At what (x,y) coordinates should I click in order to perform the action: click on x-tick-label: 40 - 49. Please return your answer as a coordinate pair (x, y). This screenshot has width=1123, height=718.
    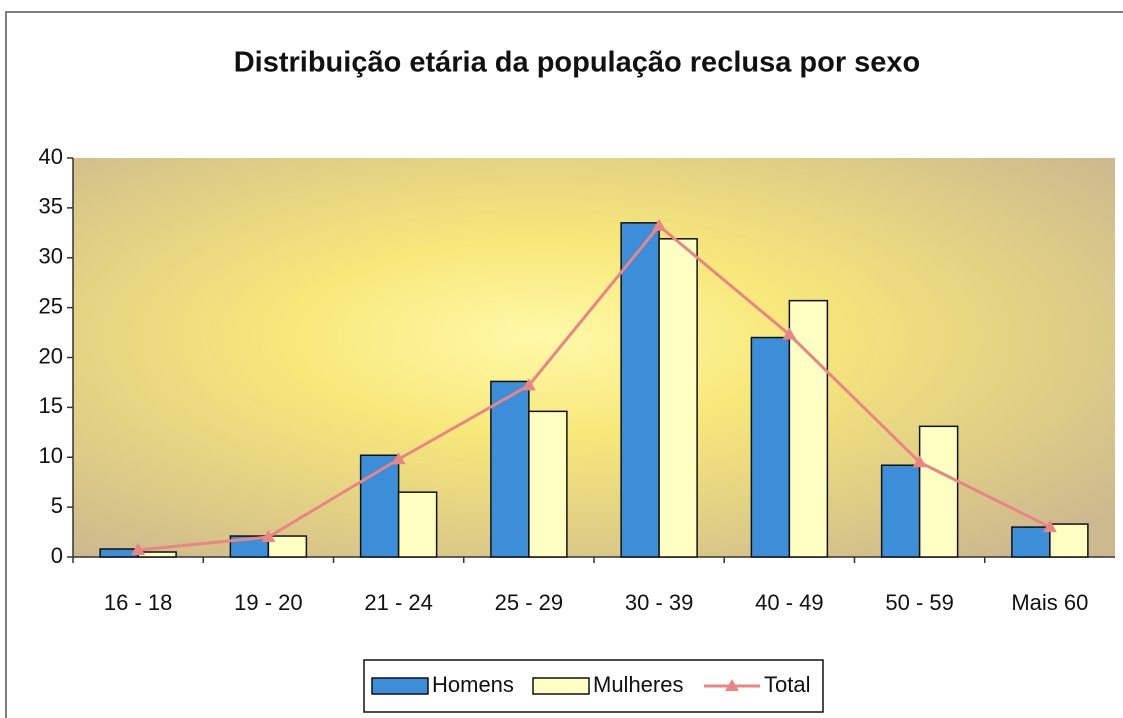
    Looking at the image, I should click on (789, 602).